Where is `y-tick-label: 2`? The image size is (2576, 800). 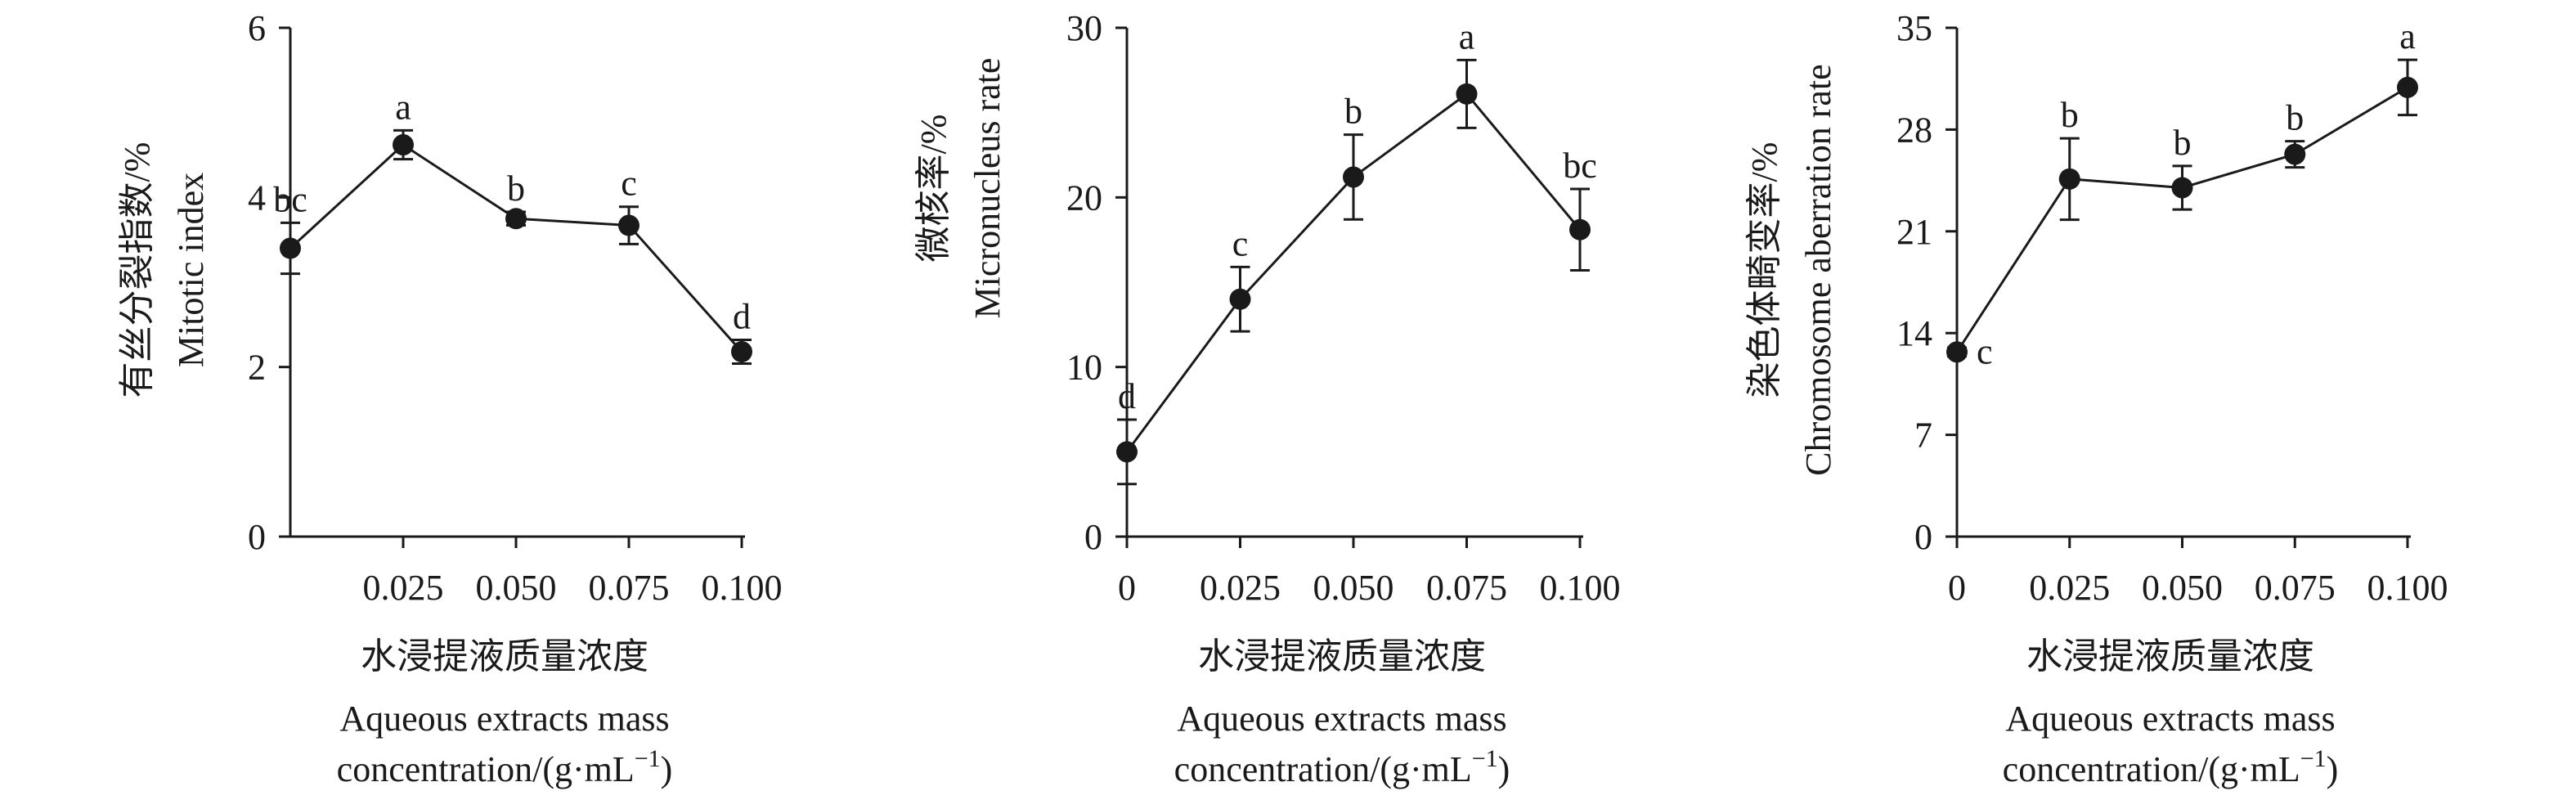
y-tick-label: 2 is located at coordinates (257, 368).